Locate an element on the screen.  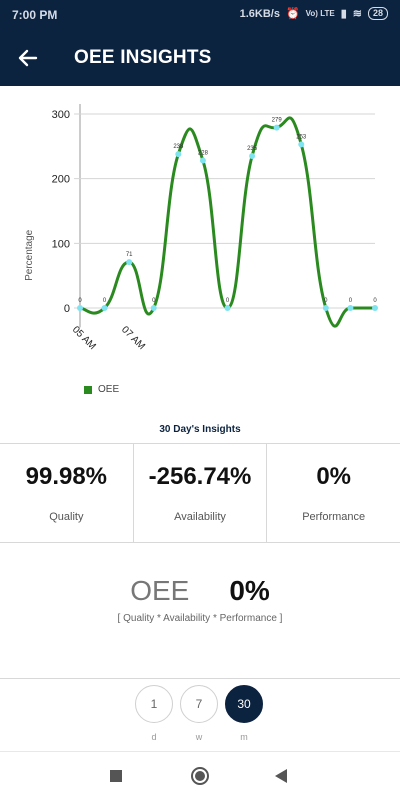
network-type: Vo) LTE is located at coordinates (320, 13).